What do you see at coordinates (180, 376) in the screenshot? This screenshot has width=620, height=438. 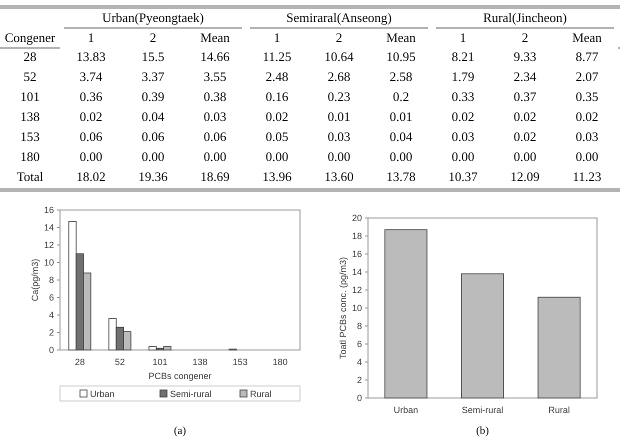 I see `x-axis-title: PCBs congener` at bounding box center [180, 376].